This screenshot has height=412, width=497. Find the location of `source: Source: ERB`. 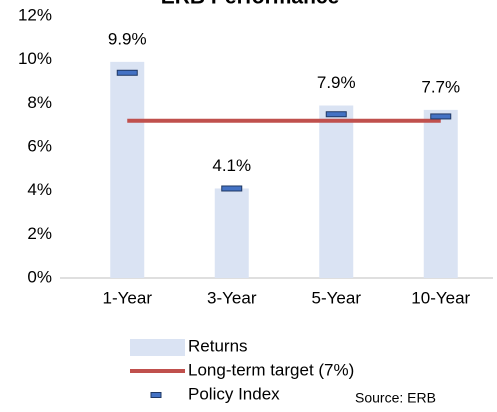

source: Source: ERB is located at coordinates (395, 398).